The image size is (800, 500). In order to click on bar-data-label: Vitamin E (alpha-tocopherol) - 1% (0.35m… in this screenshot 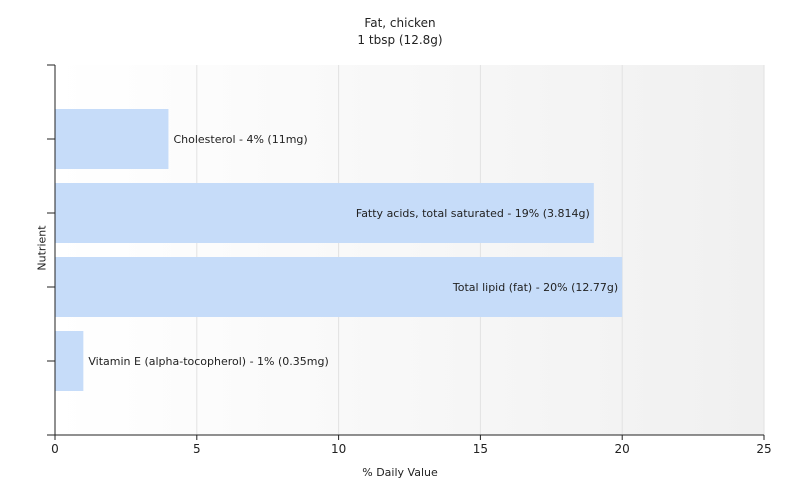, I will do `click(208, 361)`.